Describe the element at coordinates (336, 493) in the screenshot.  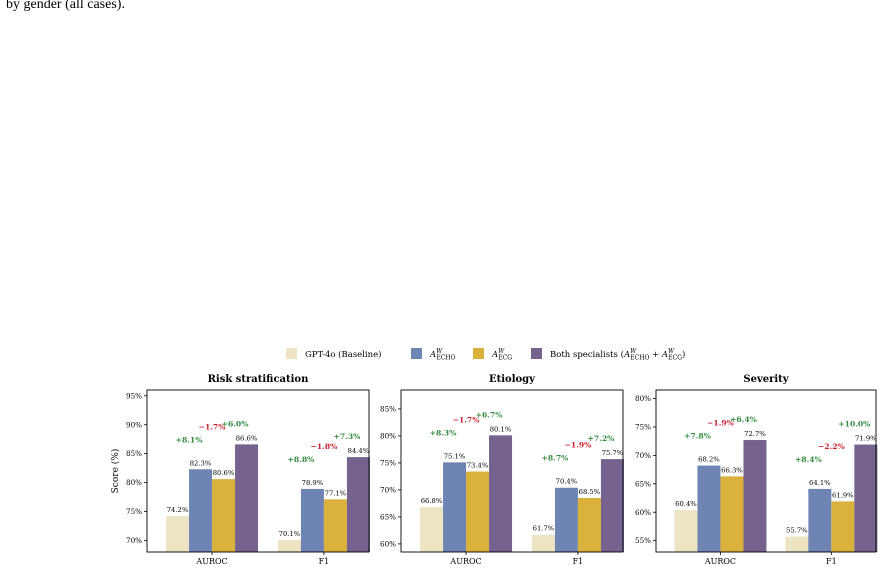
I see `bar-value-label: 77.1%` at that location.